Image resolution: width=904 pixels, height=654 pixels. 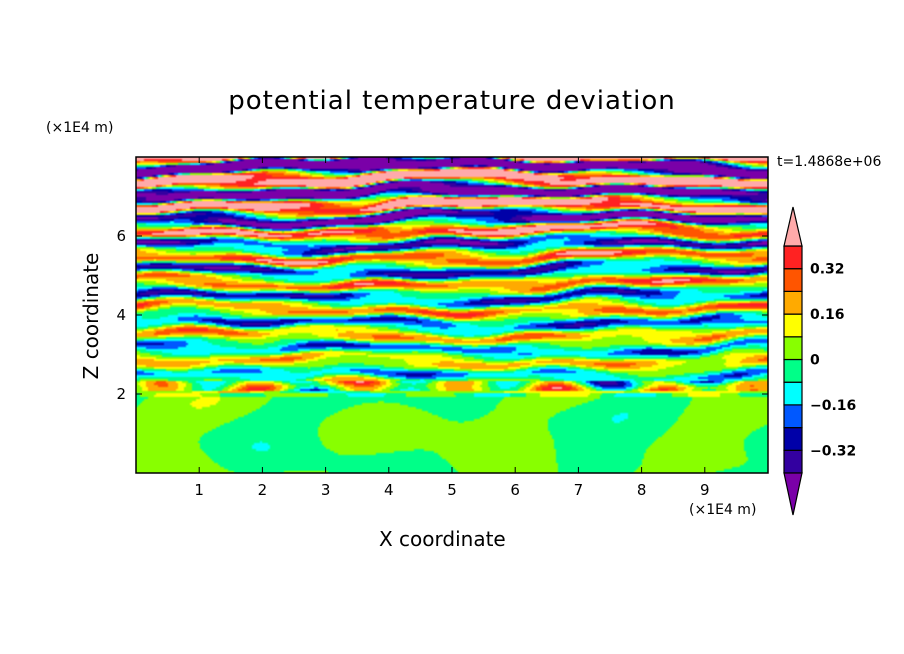 I want to click on colorbar-tick-label: 0.16, so click(x=827, y=315).